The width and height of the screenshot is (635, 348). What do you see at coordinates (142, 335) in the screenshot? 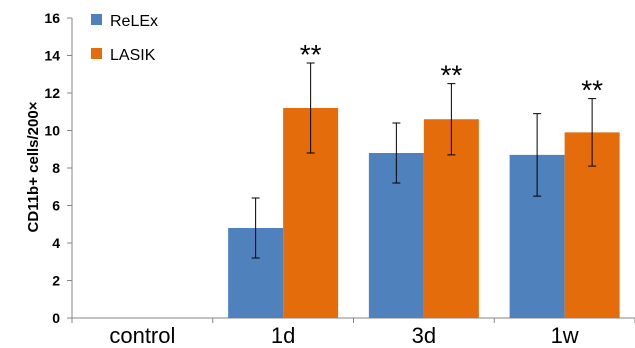
I see `x-tick-label: control` at bounding box center [142, 335].